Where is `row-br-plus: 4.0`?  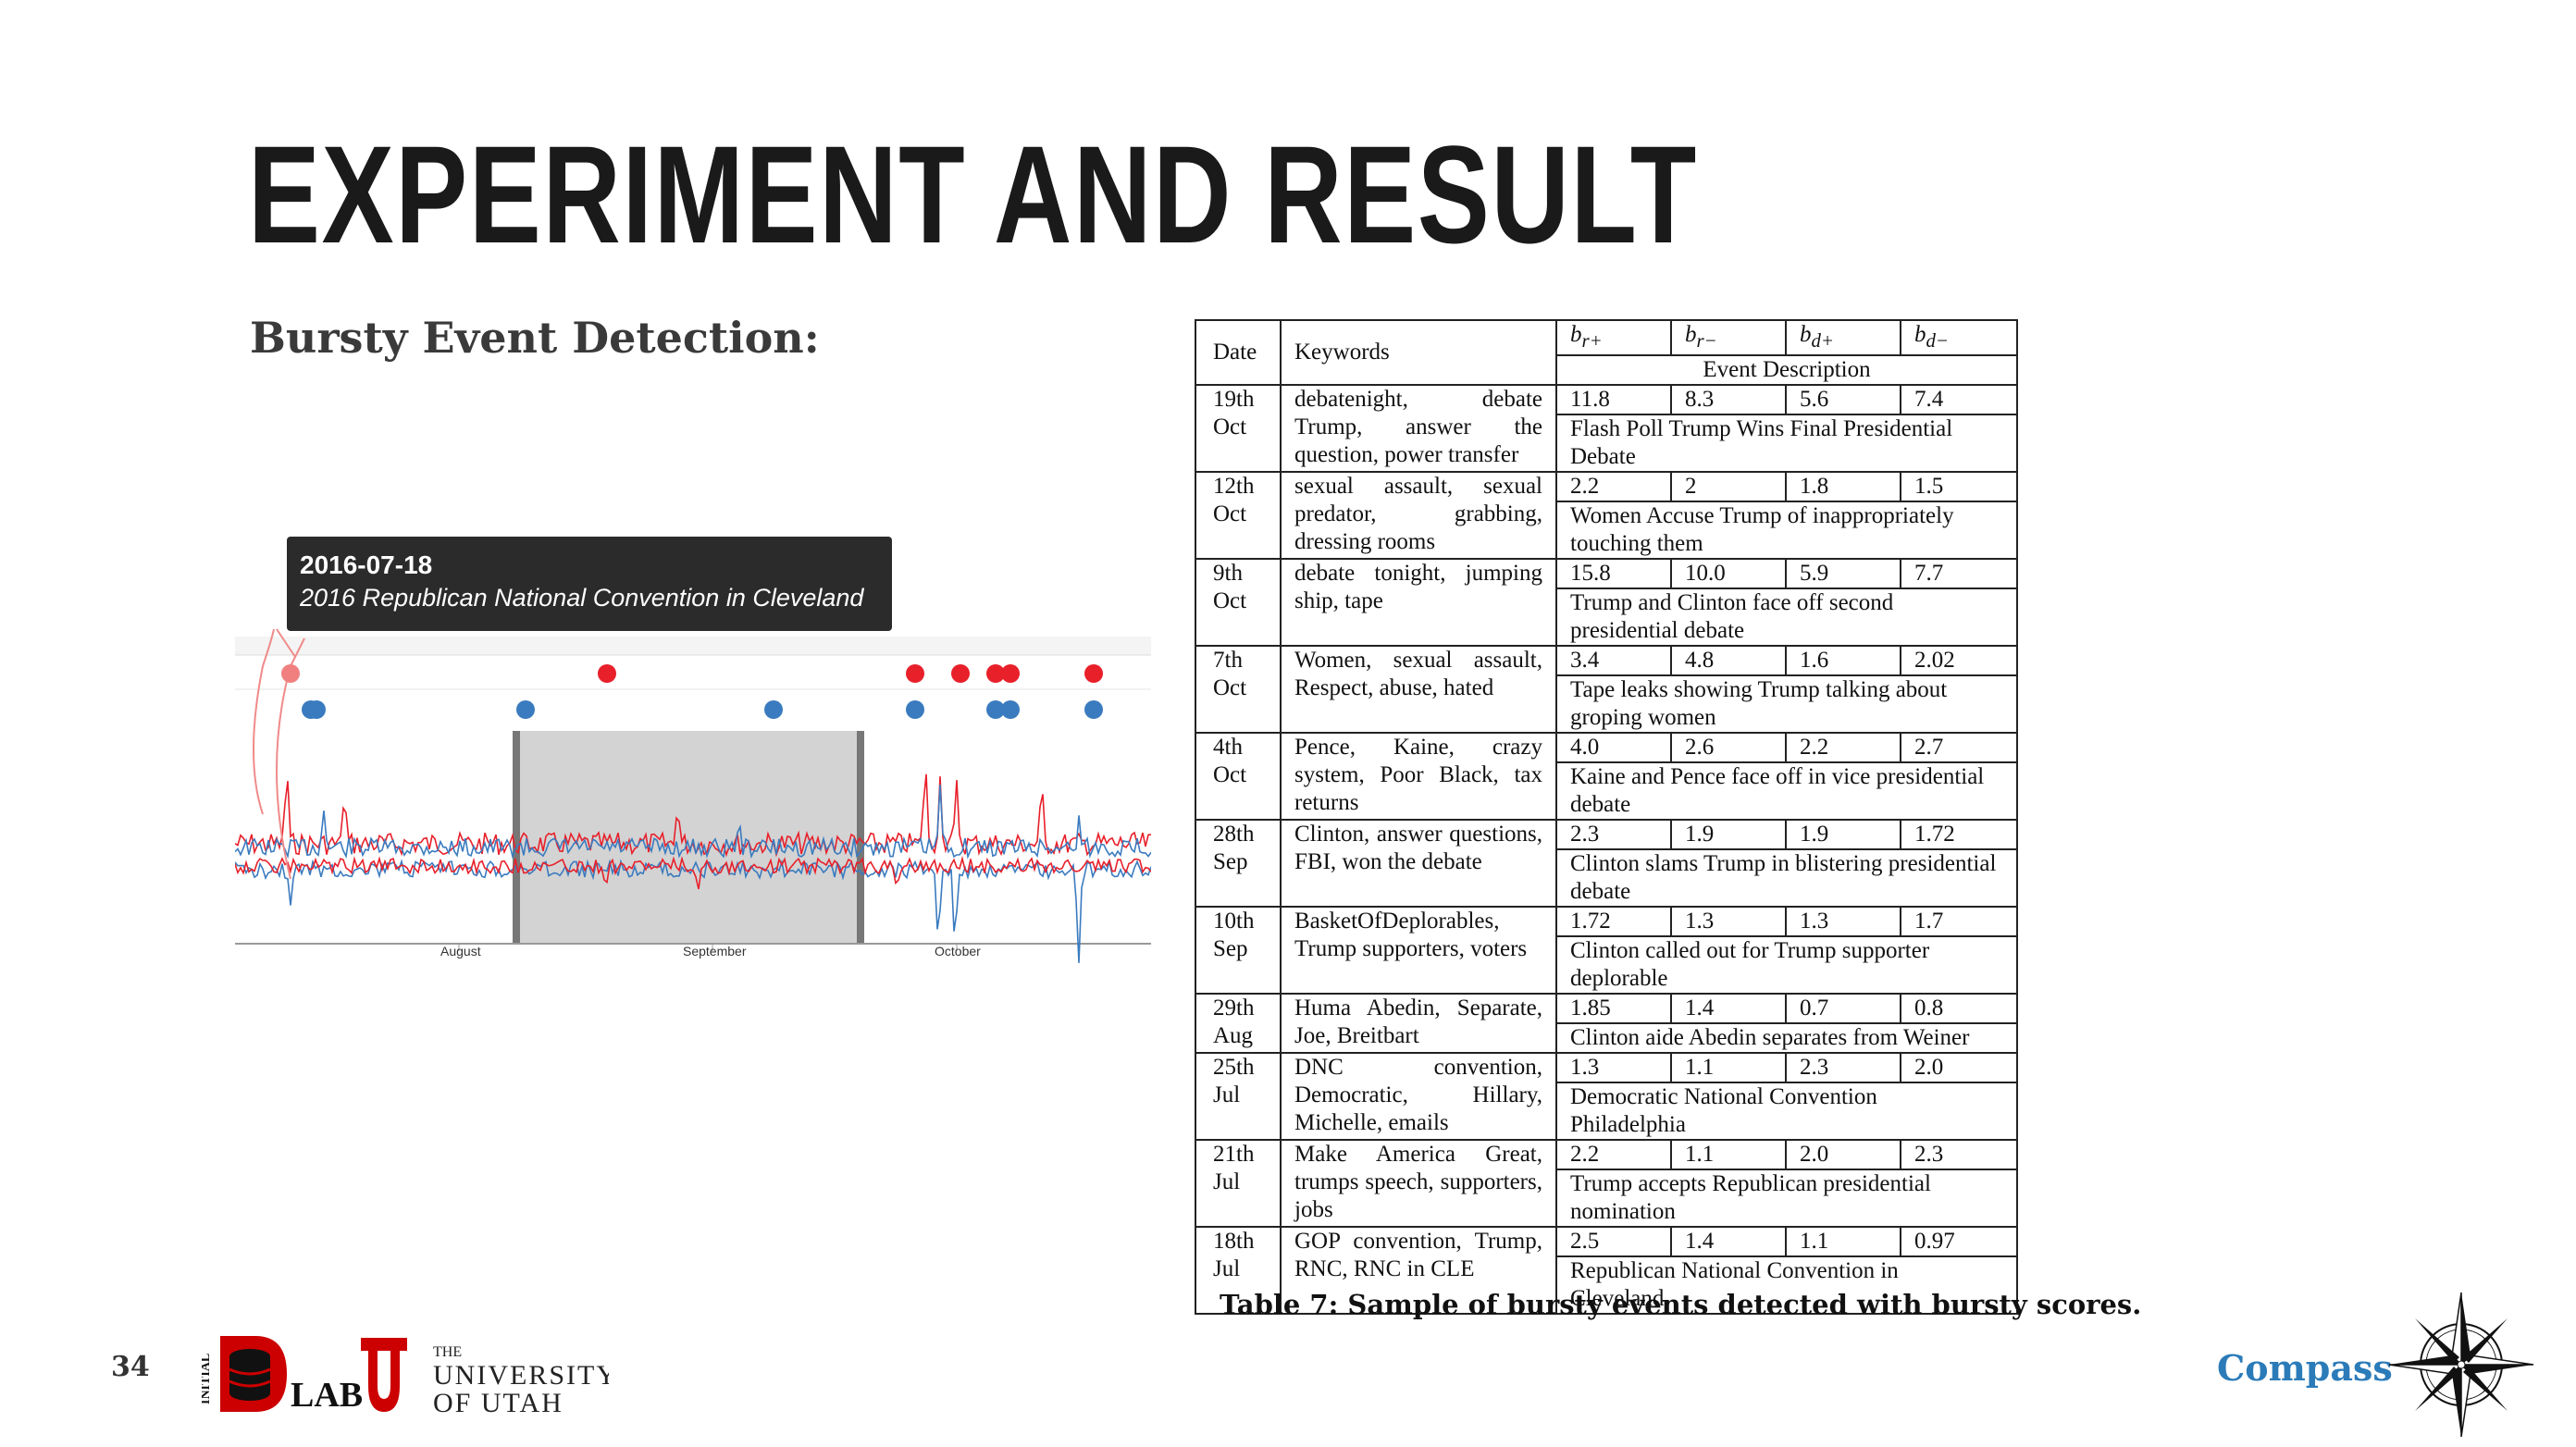 row-br-plus: 4.0 is located at coordinates (1614, 747).